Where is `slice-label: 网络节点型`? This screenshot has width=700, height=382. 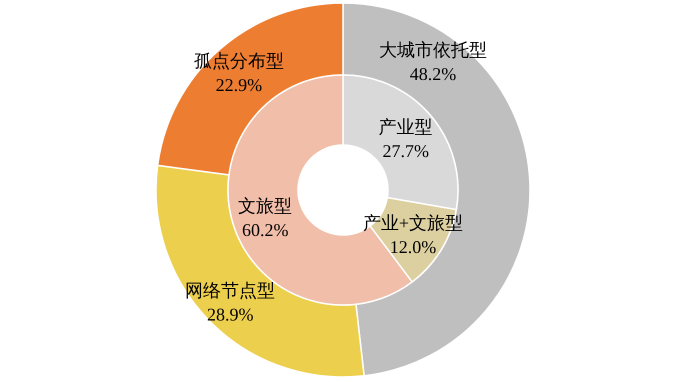
slice-label: 网络节点型 is located at coordinates (230, 290).